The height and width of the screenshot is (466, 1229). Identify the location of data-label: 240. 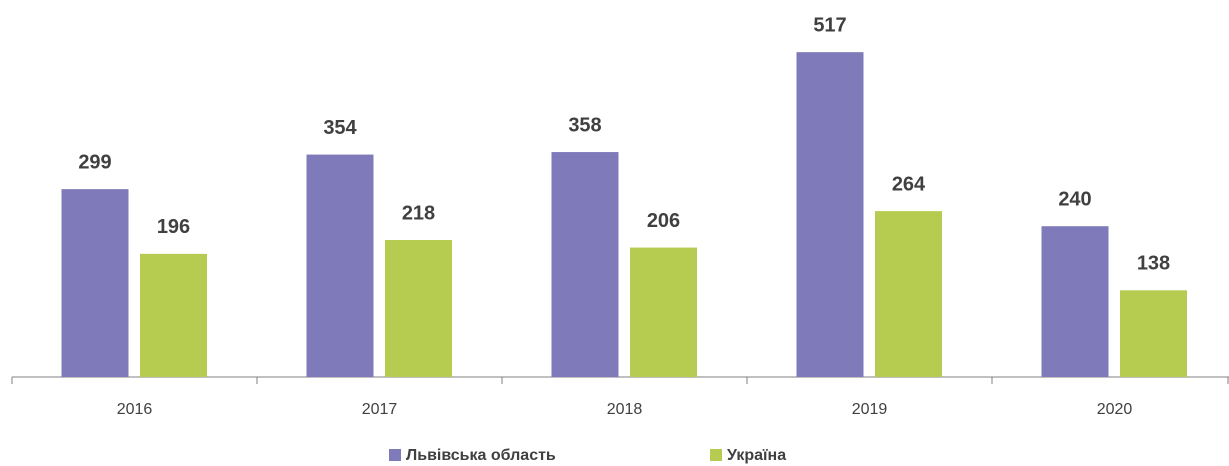
(1074, 199).